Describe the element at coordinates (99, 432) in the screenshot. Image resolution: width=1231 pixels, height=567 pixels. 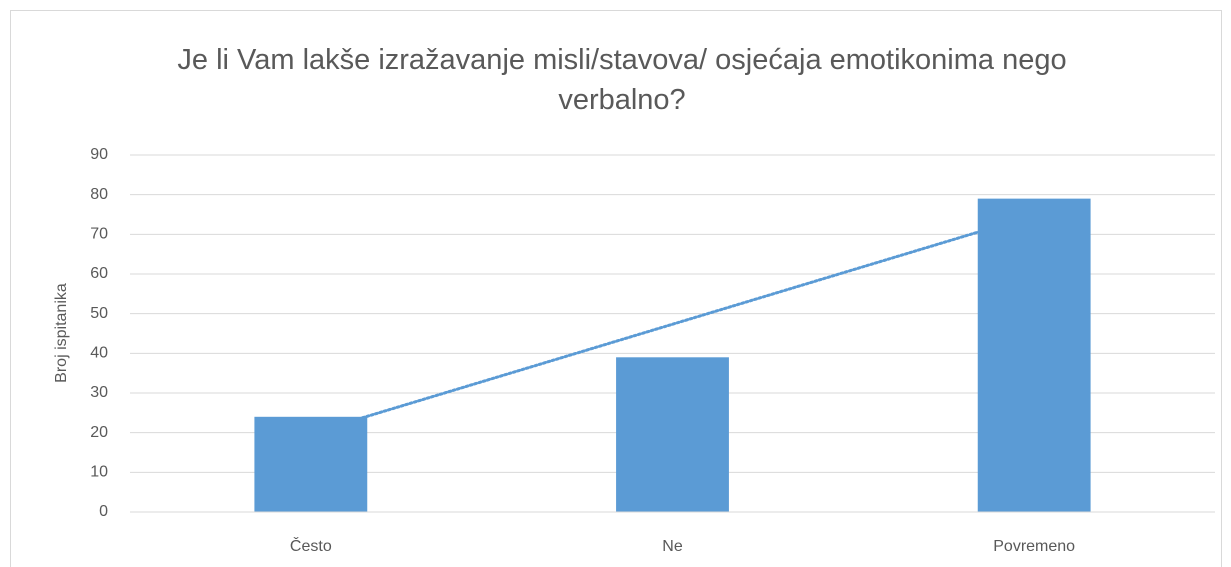
I see `y-tick-label: 20` at that location.